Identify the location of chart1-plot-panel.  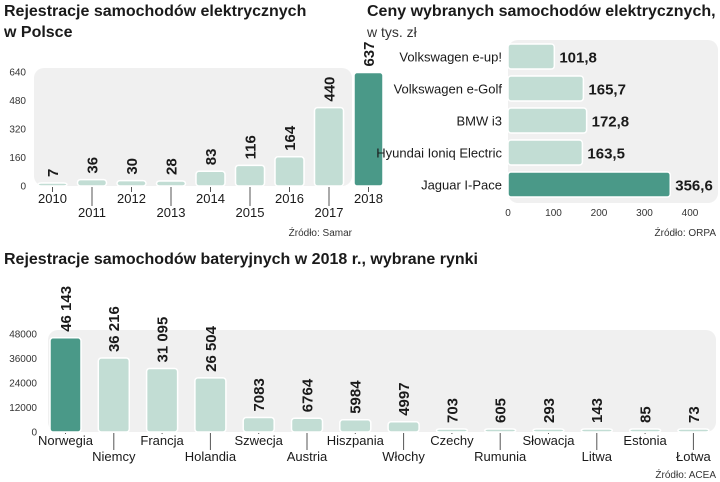
(193, 127).